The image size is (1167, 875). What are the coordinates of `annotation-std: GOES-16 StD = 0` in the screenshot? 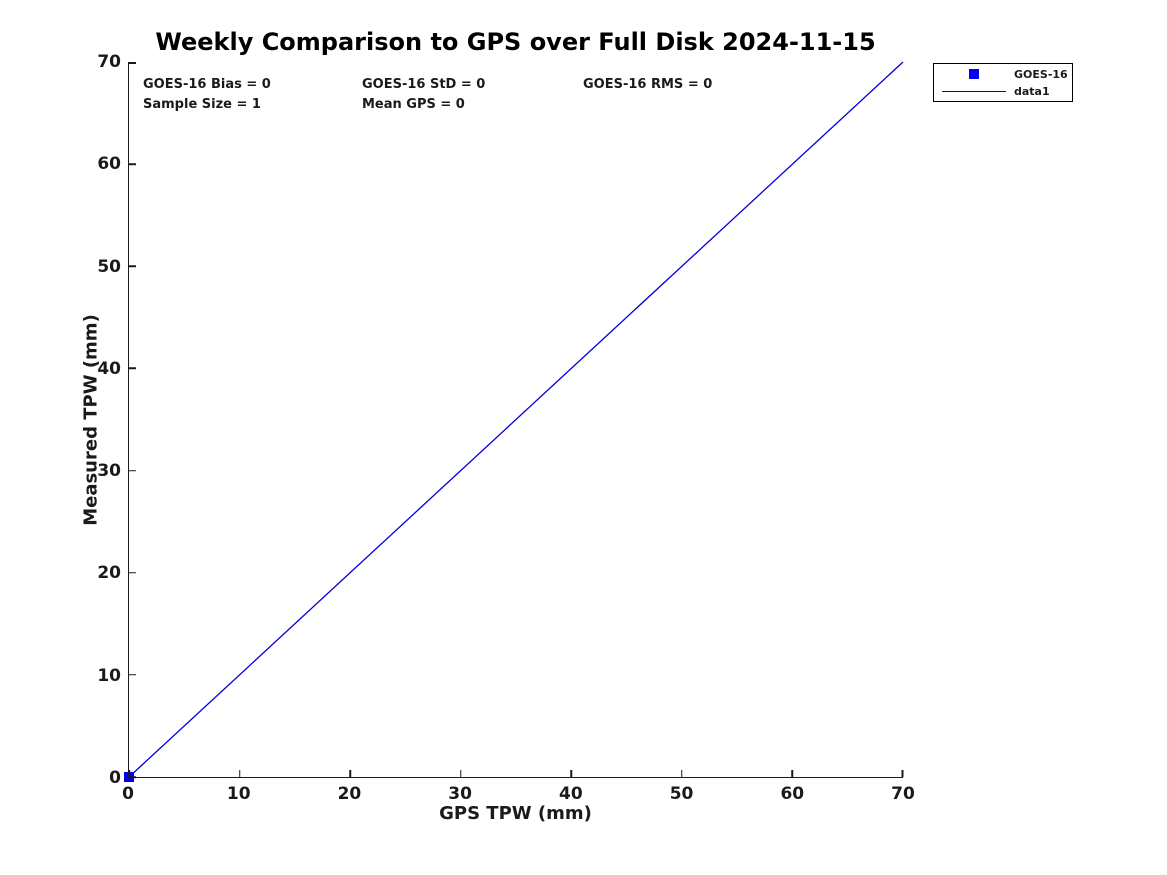 It's located at (424, 84).